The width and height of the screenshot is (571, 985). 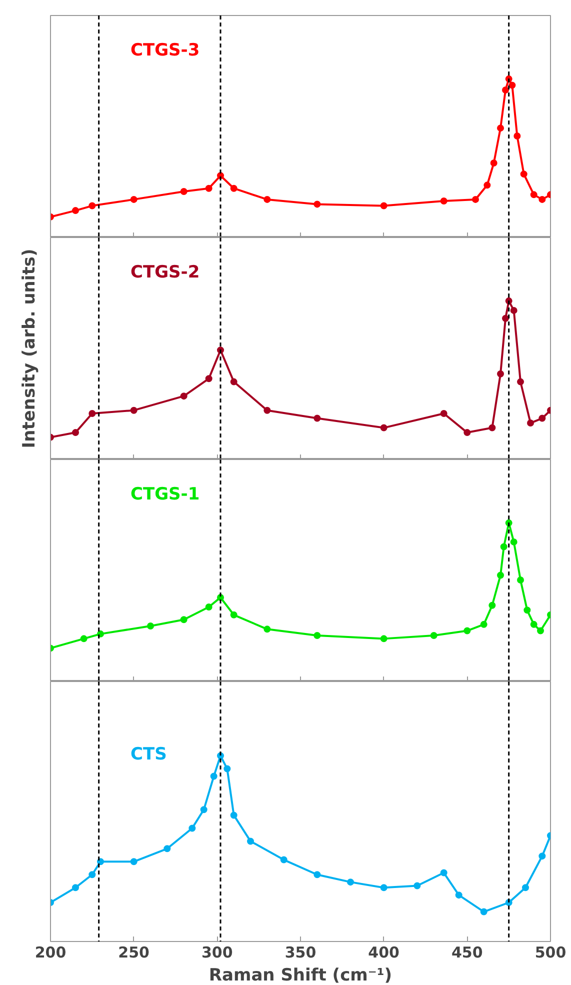 What do you see at coordinates (384, 953) in the screenshot?
I see `x-tick-label: 400` at bounding box center [384, 953].